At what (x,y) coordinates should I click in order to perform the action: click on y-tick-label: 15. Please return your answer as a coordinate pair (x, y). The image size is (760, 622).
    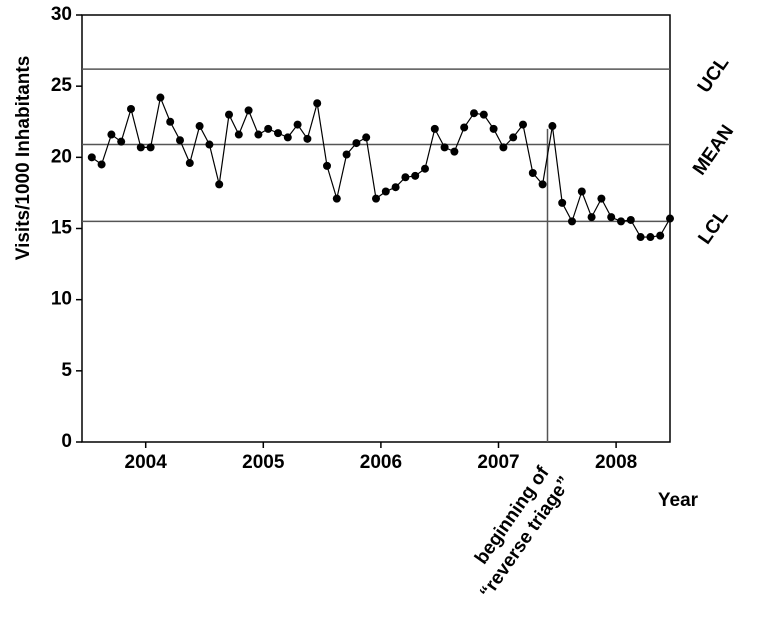
    Looking at the image, I should click on (62, 228).